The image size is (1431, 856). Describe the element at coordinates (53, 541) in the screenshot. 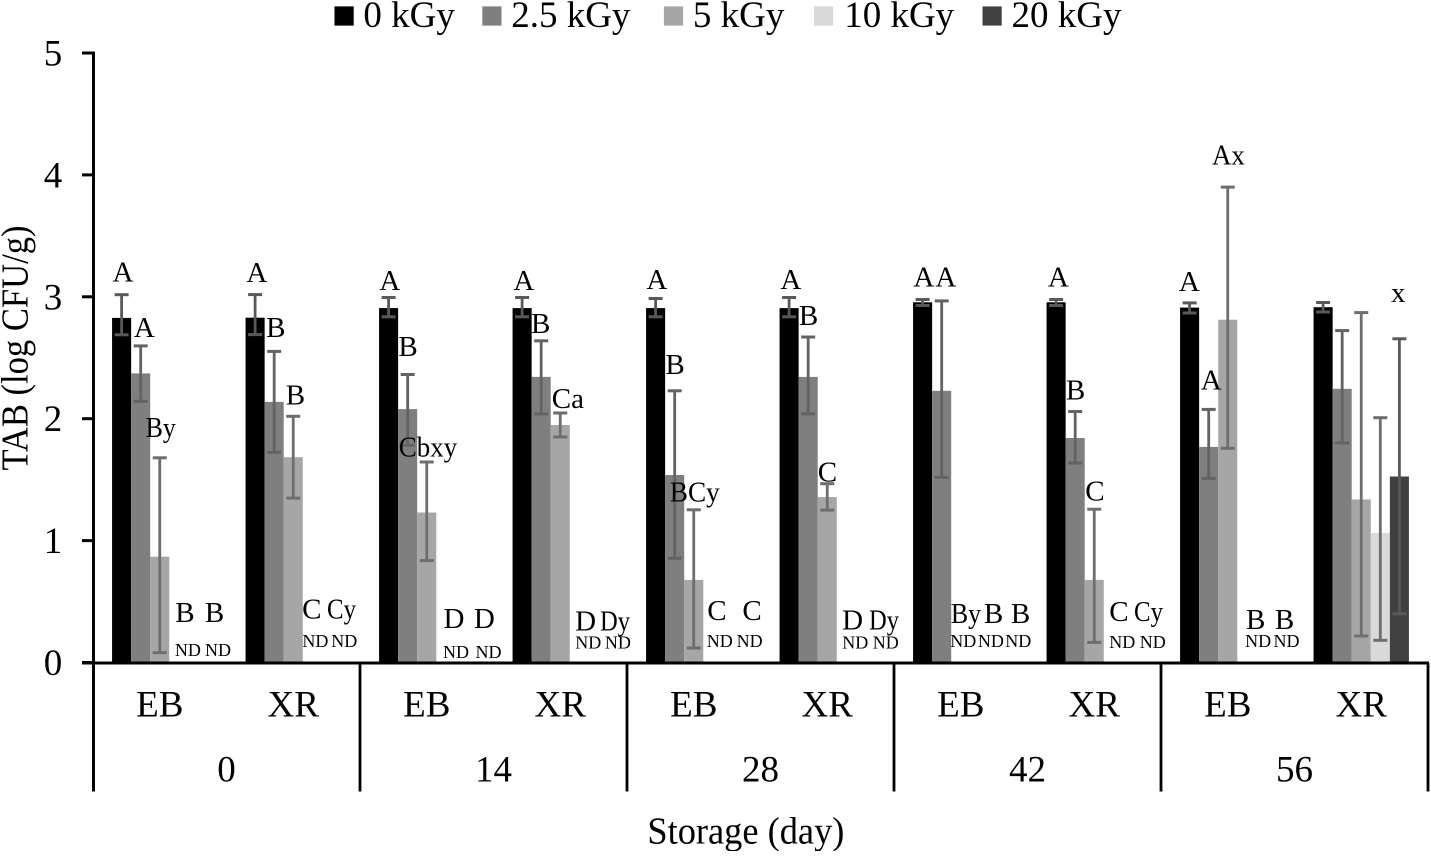

I see `svg-text: 1` at that location.